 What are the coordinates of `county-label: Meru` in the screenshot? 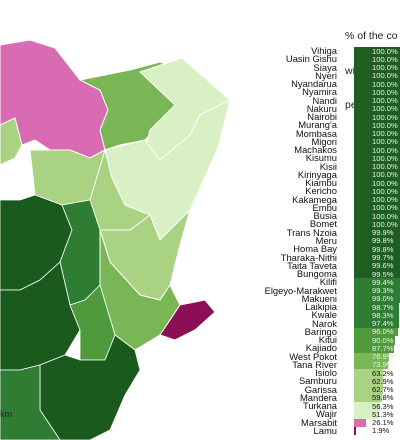 It's located at (326, 240).